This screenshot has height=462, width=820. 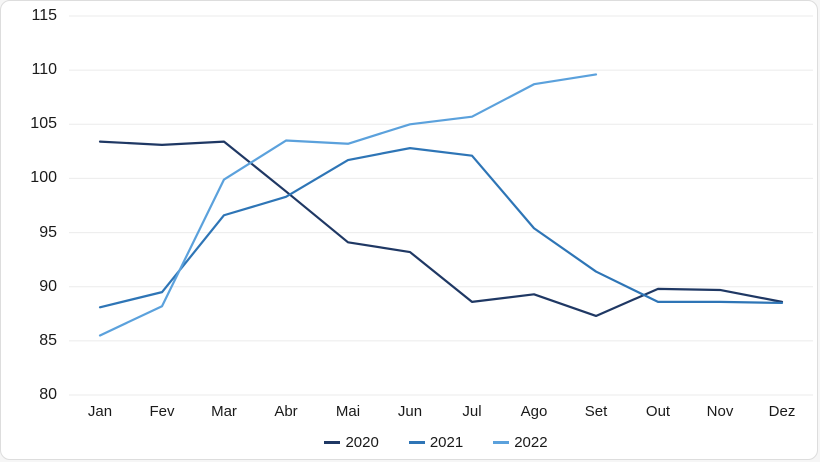 I want to click on x-axis-tick-label-out: Out, so click(x=658, y=411).